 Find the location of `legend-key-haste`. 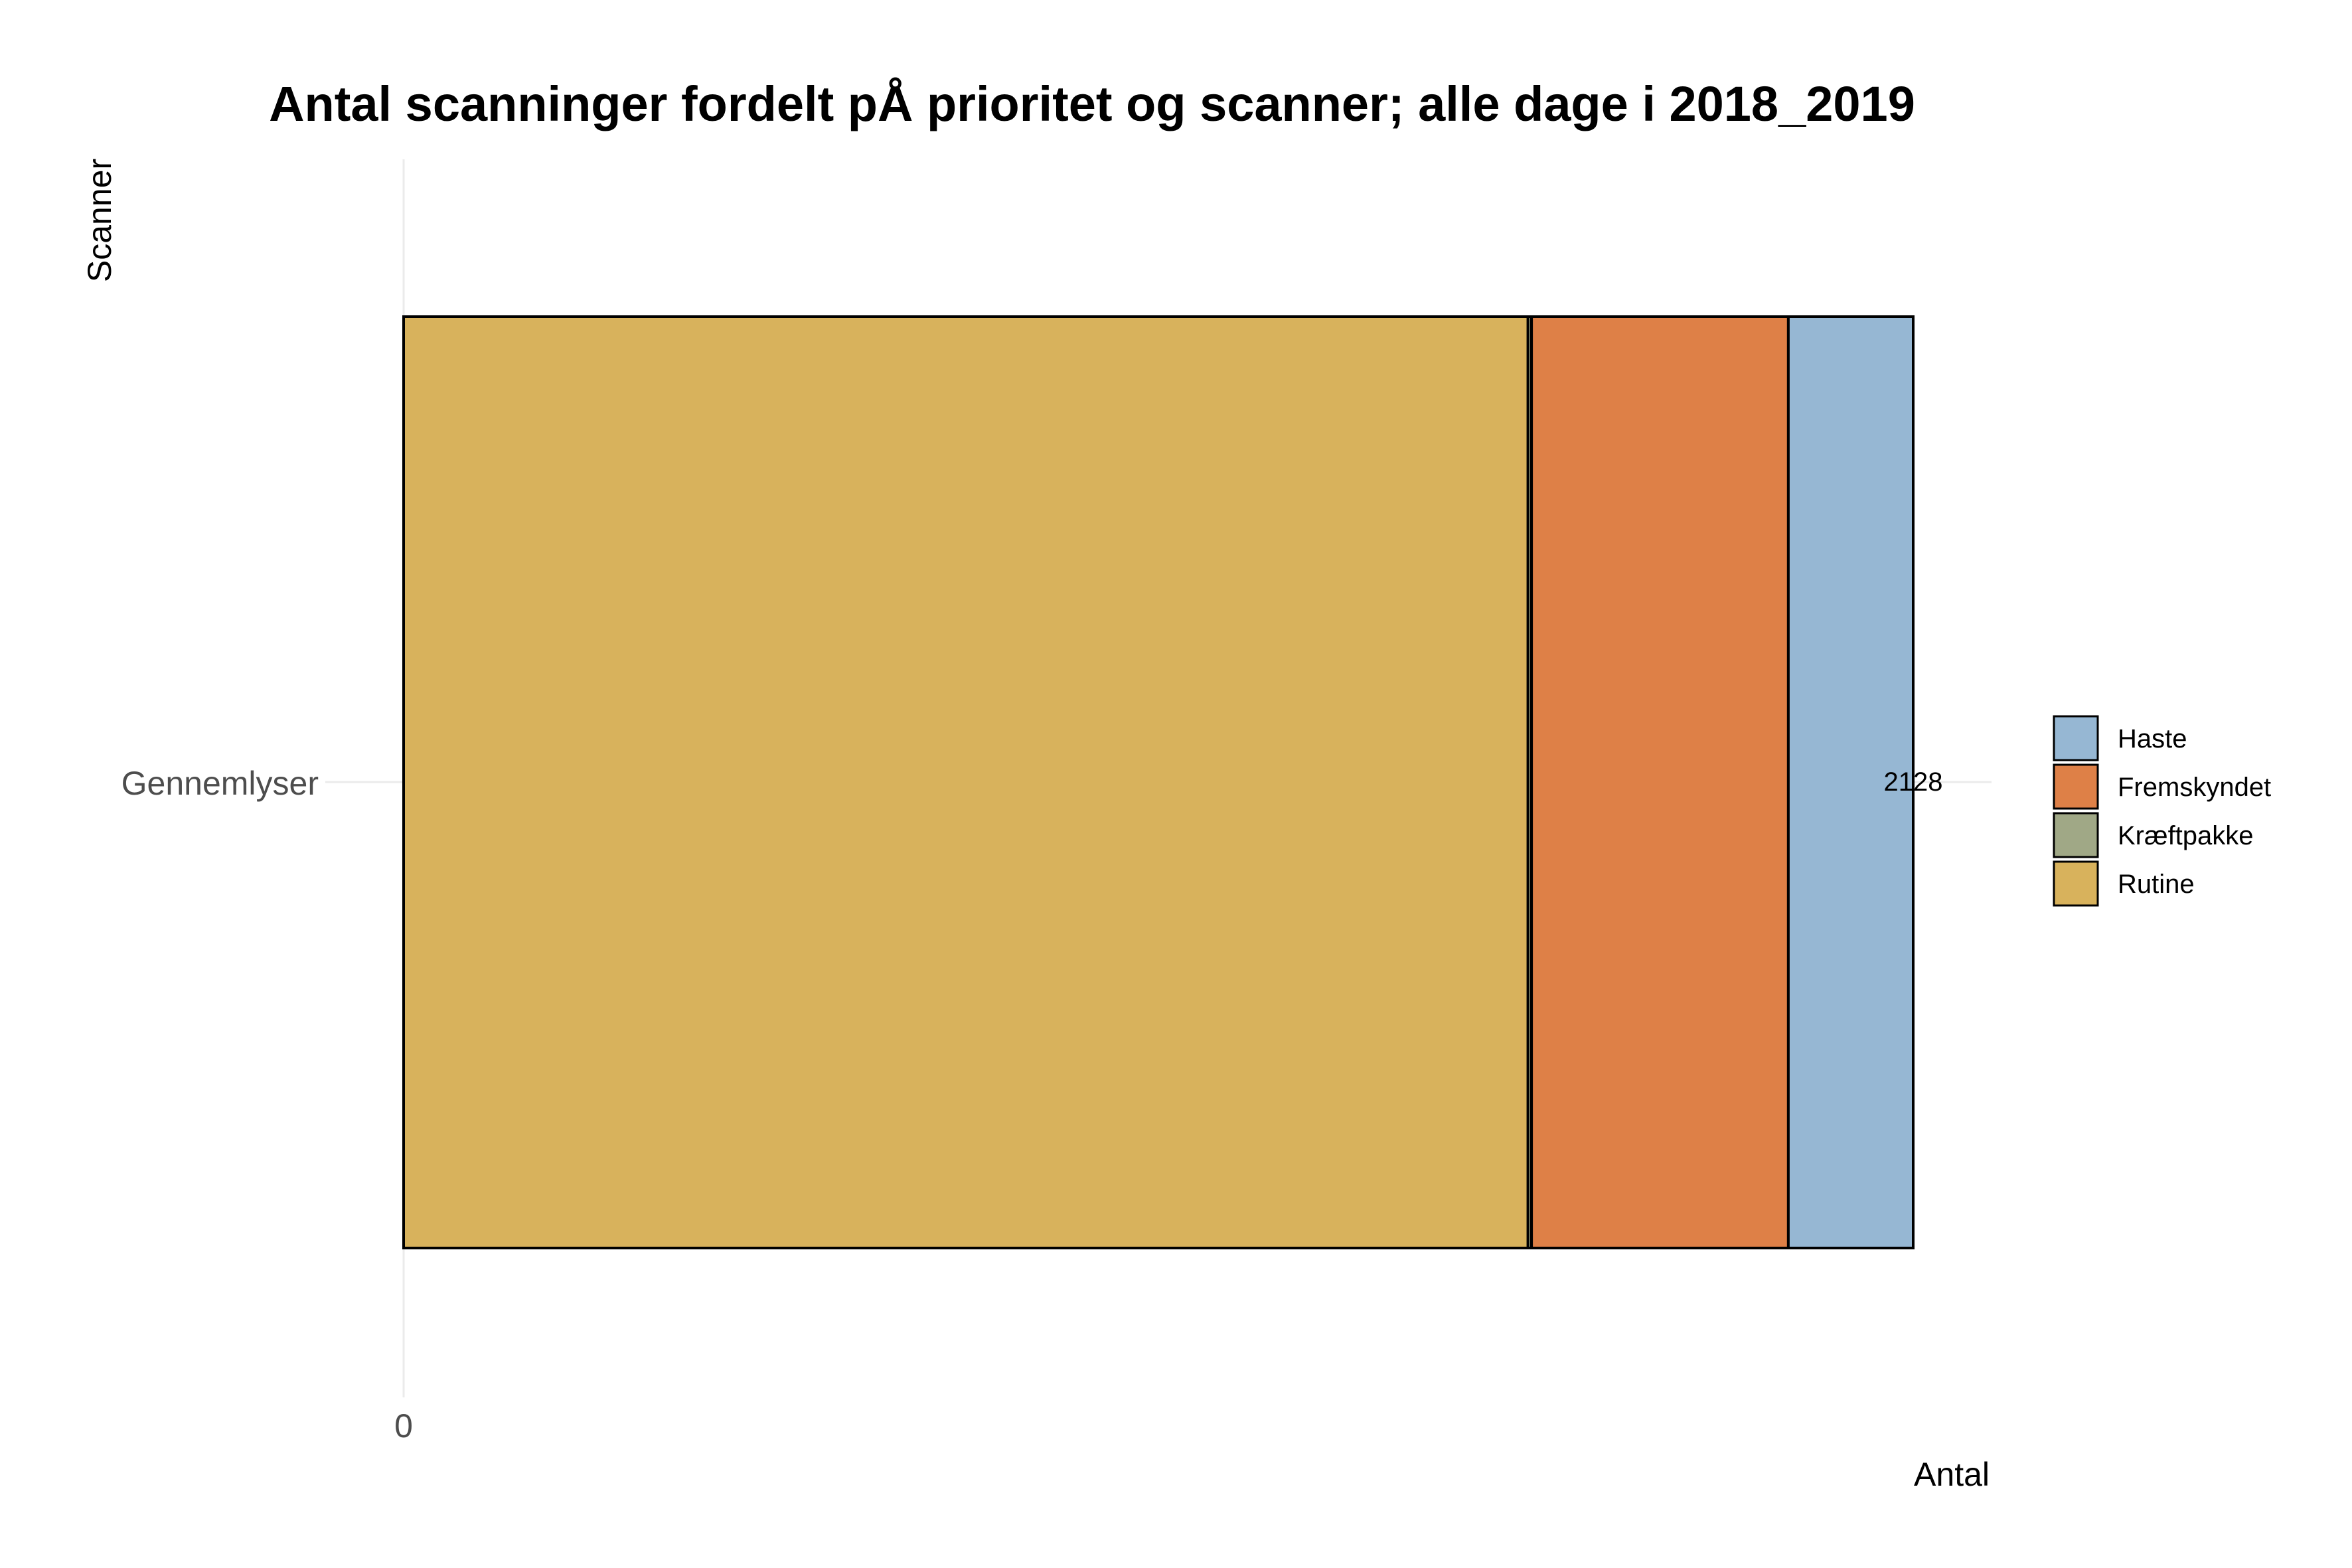

legend-key-haste is located at coordinates (2076, 738).